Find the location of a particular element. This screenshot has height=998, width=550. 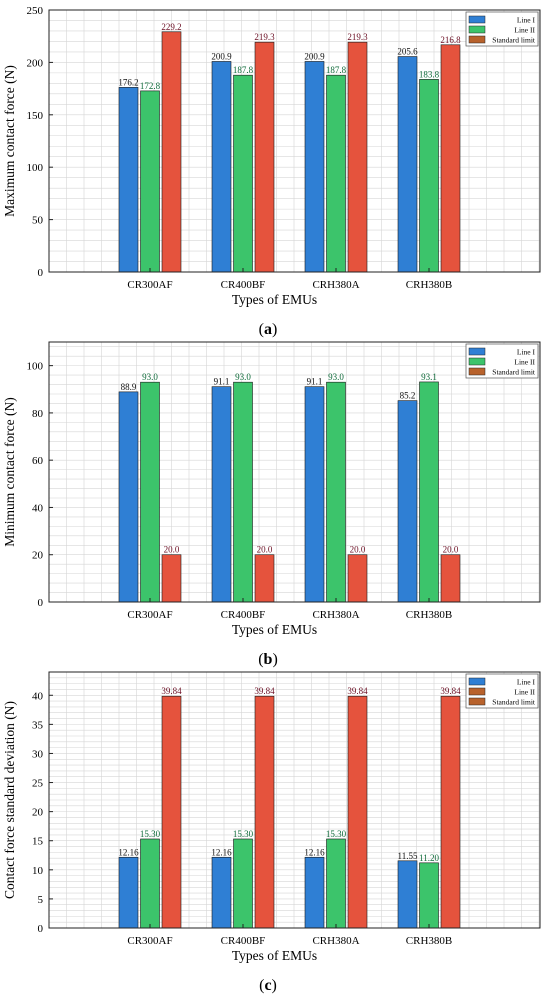

data-label: 205.6 is located at coordinates (407, 52).